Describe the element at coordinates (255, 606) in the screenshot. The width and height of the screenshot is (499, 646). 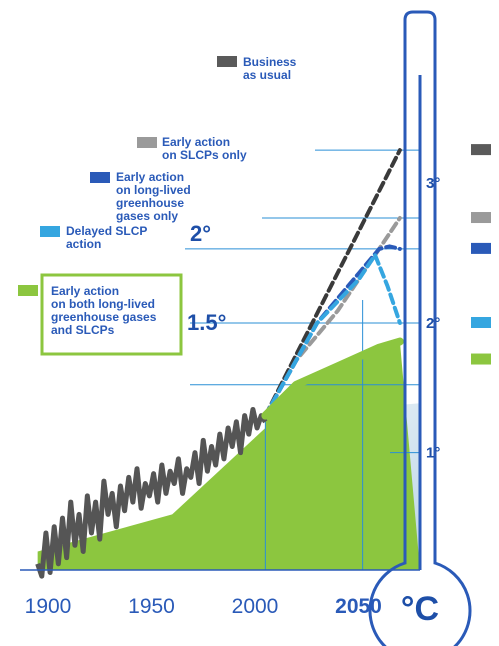
I see `x-tick-label: 2000` at that location.